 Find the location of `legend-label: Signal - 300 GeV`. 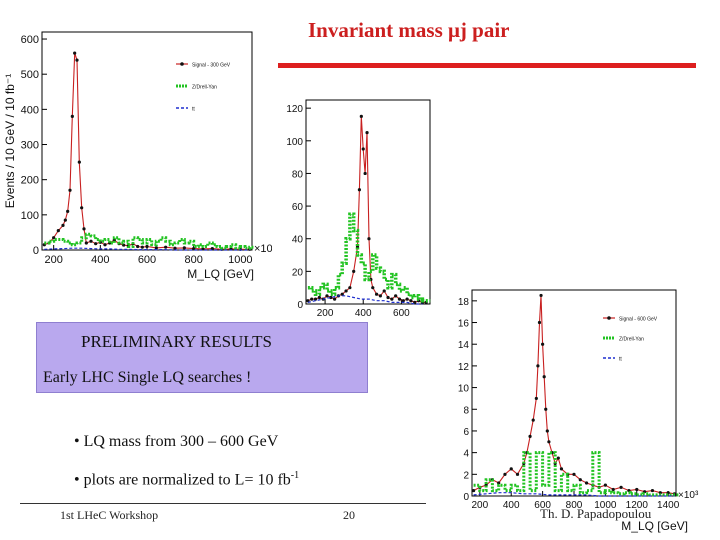

legend-label: Signal - 300 GeV is located at coordinates (211, 66).